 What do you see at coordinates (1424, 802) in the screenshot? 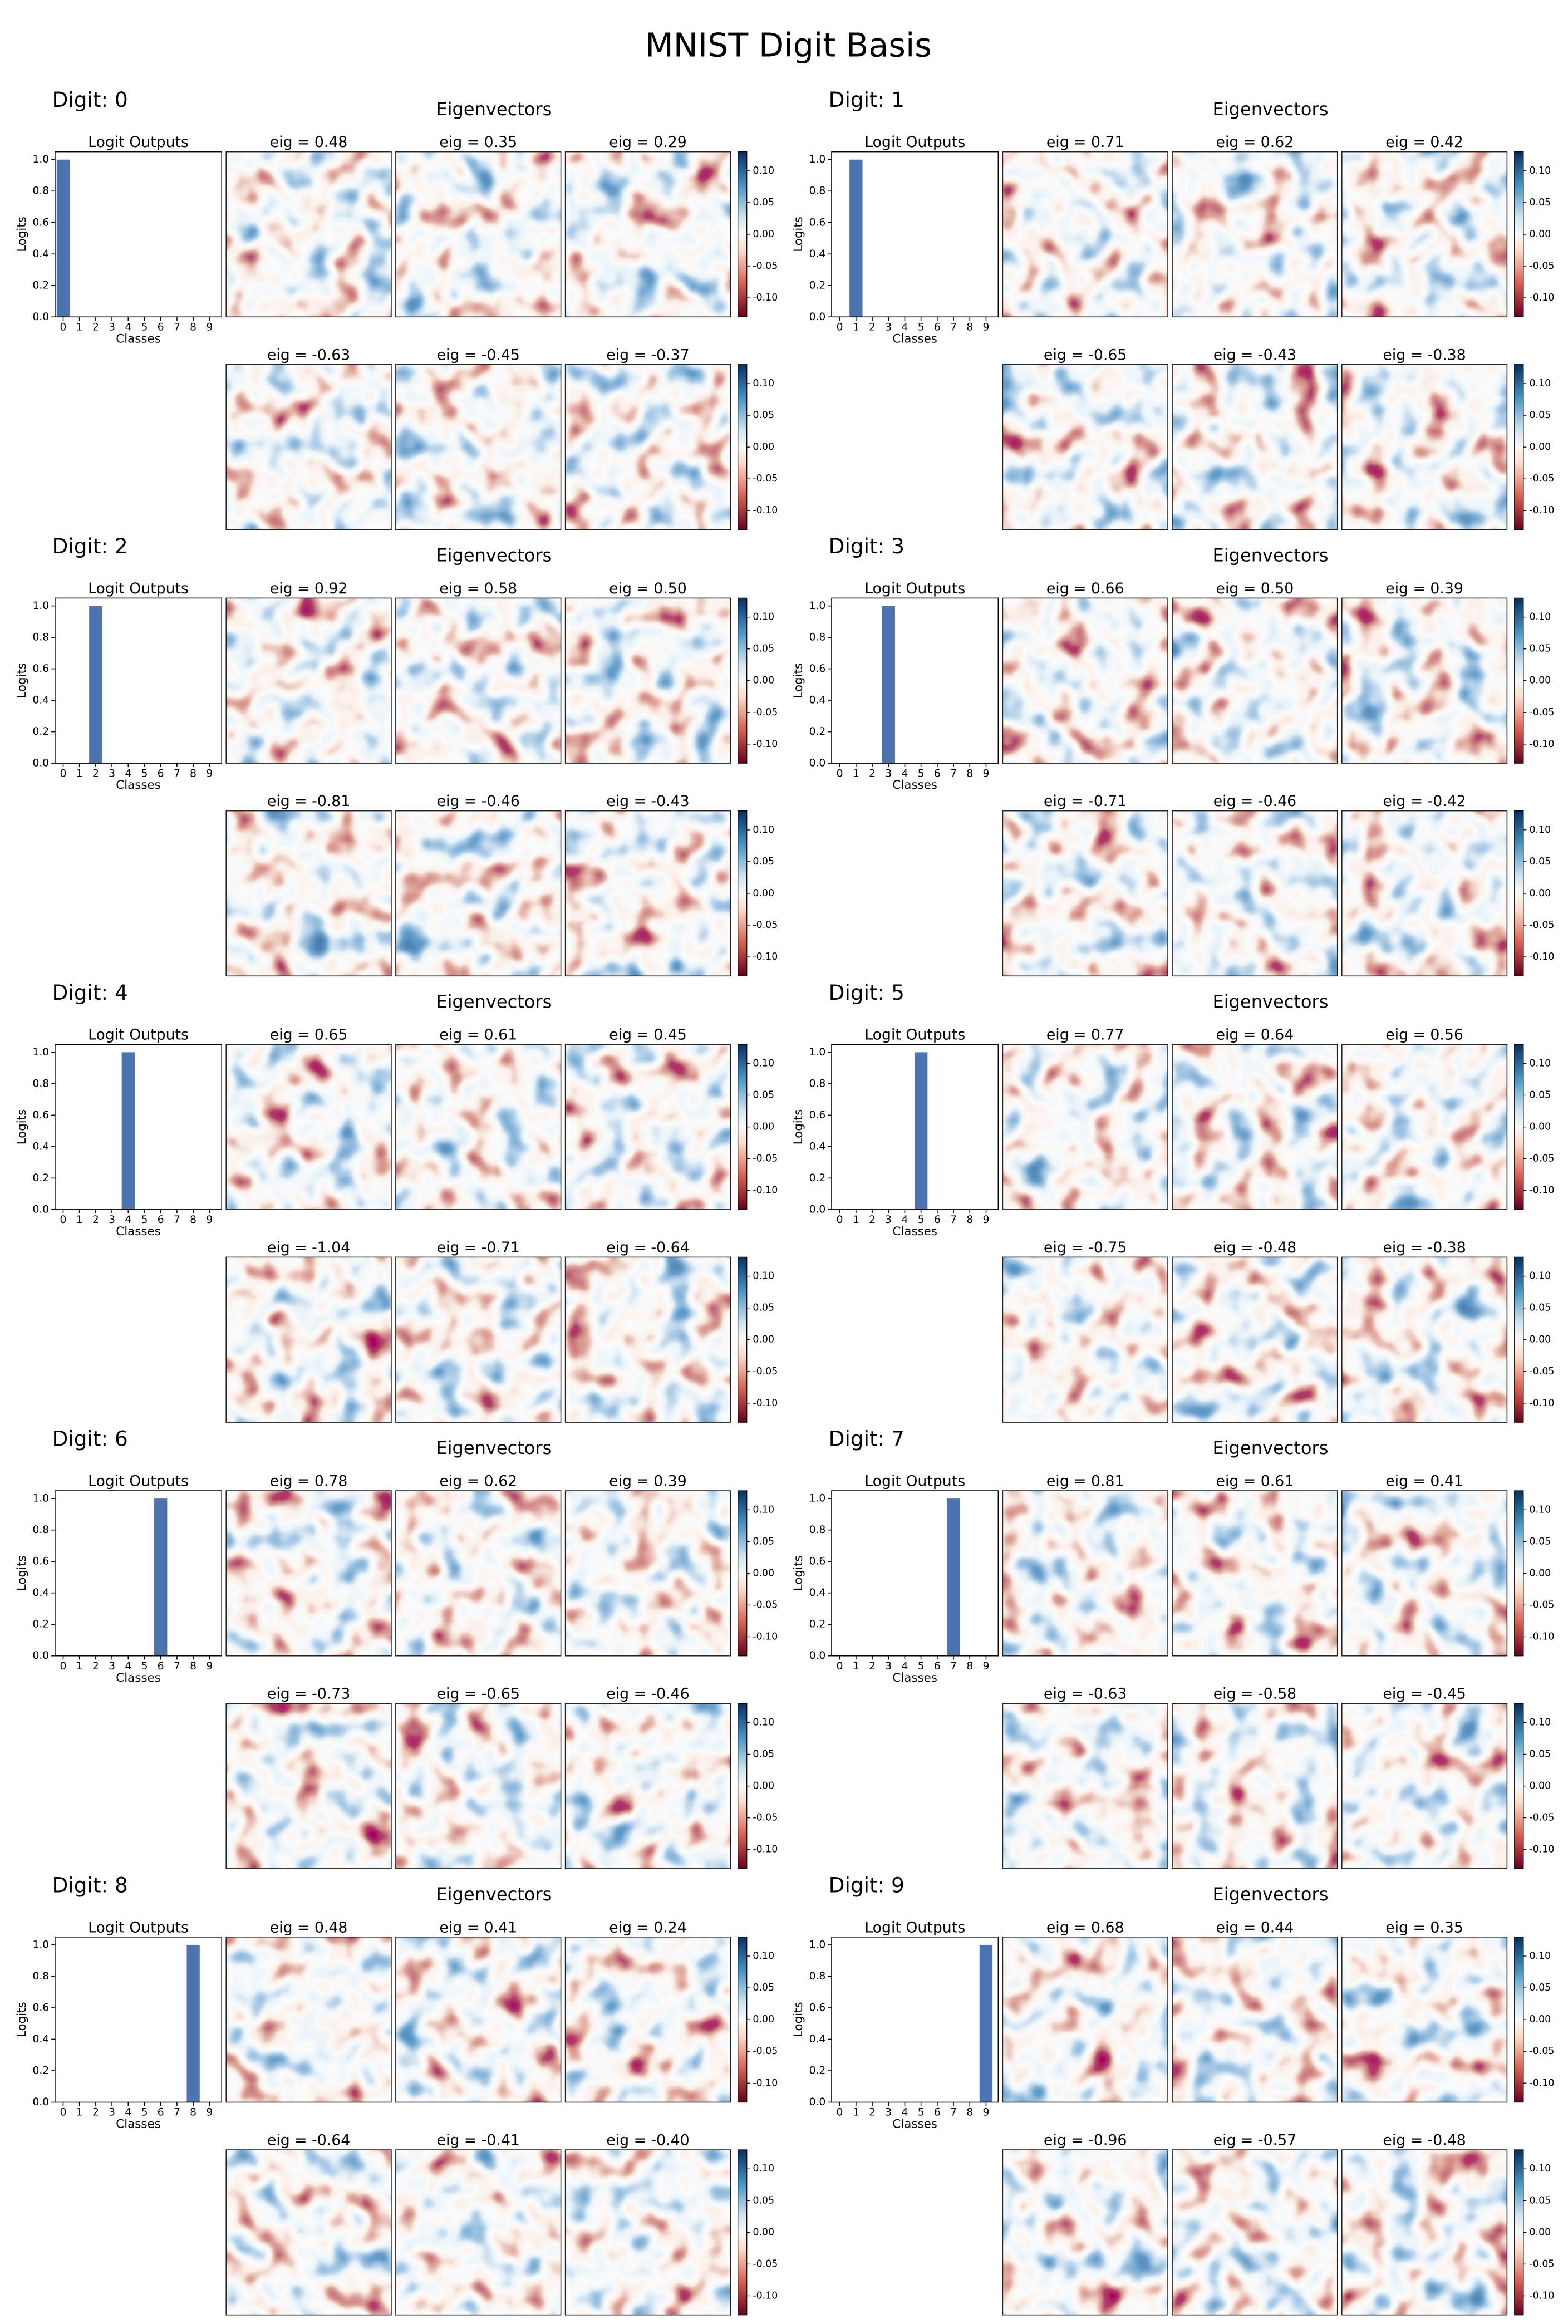
I see `eigen-label: eig = -0.42` at bounding box center [1424, 802].